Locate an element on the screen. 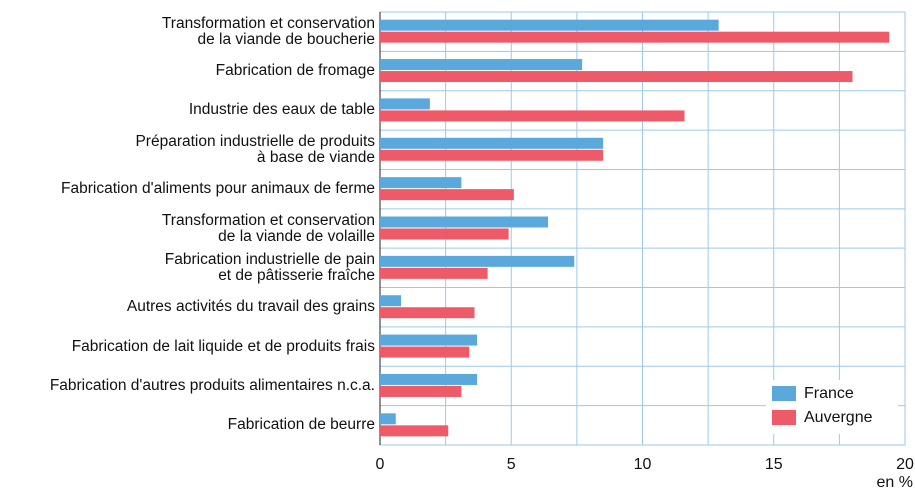 This screenshot has height=491, width=915. y-tick-label: Industrie des eaux de table is located at coordinates (281, 110).